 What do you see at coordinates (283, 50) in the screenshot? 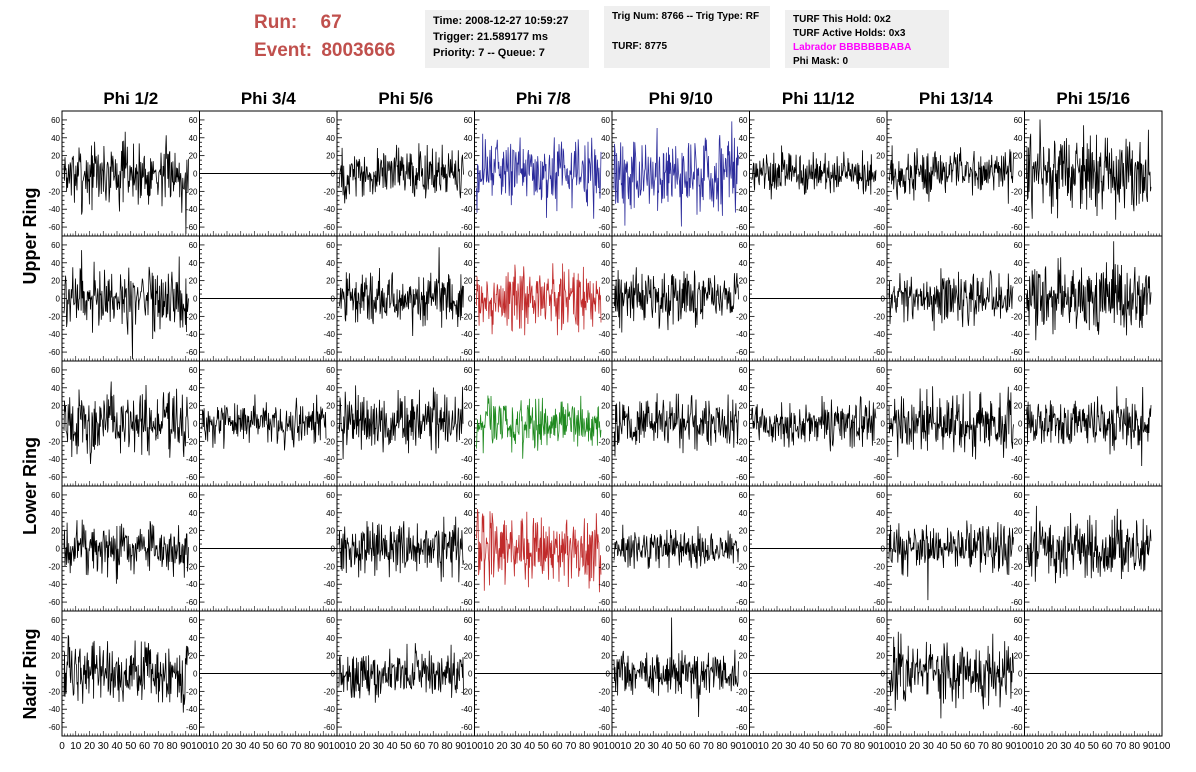
I see `event-label-text: Event:` at bounding box center [283, 50].